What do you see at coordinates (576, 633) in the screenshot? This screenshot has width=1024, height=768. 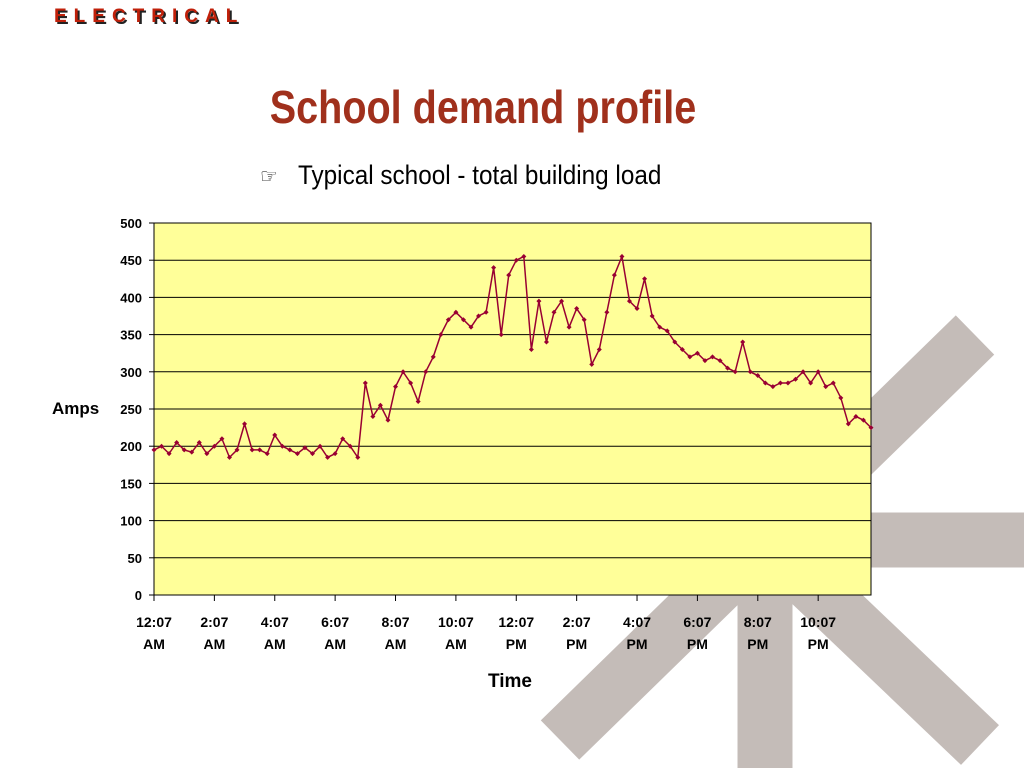 I see `x-tick-label: 2:07 PM` at bounding box center [576, 633].